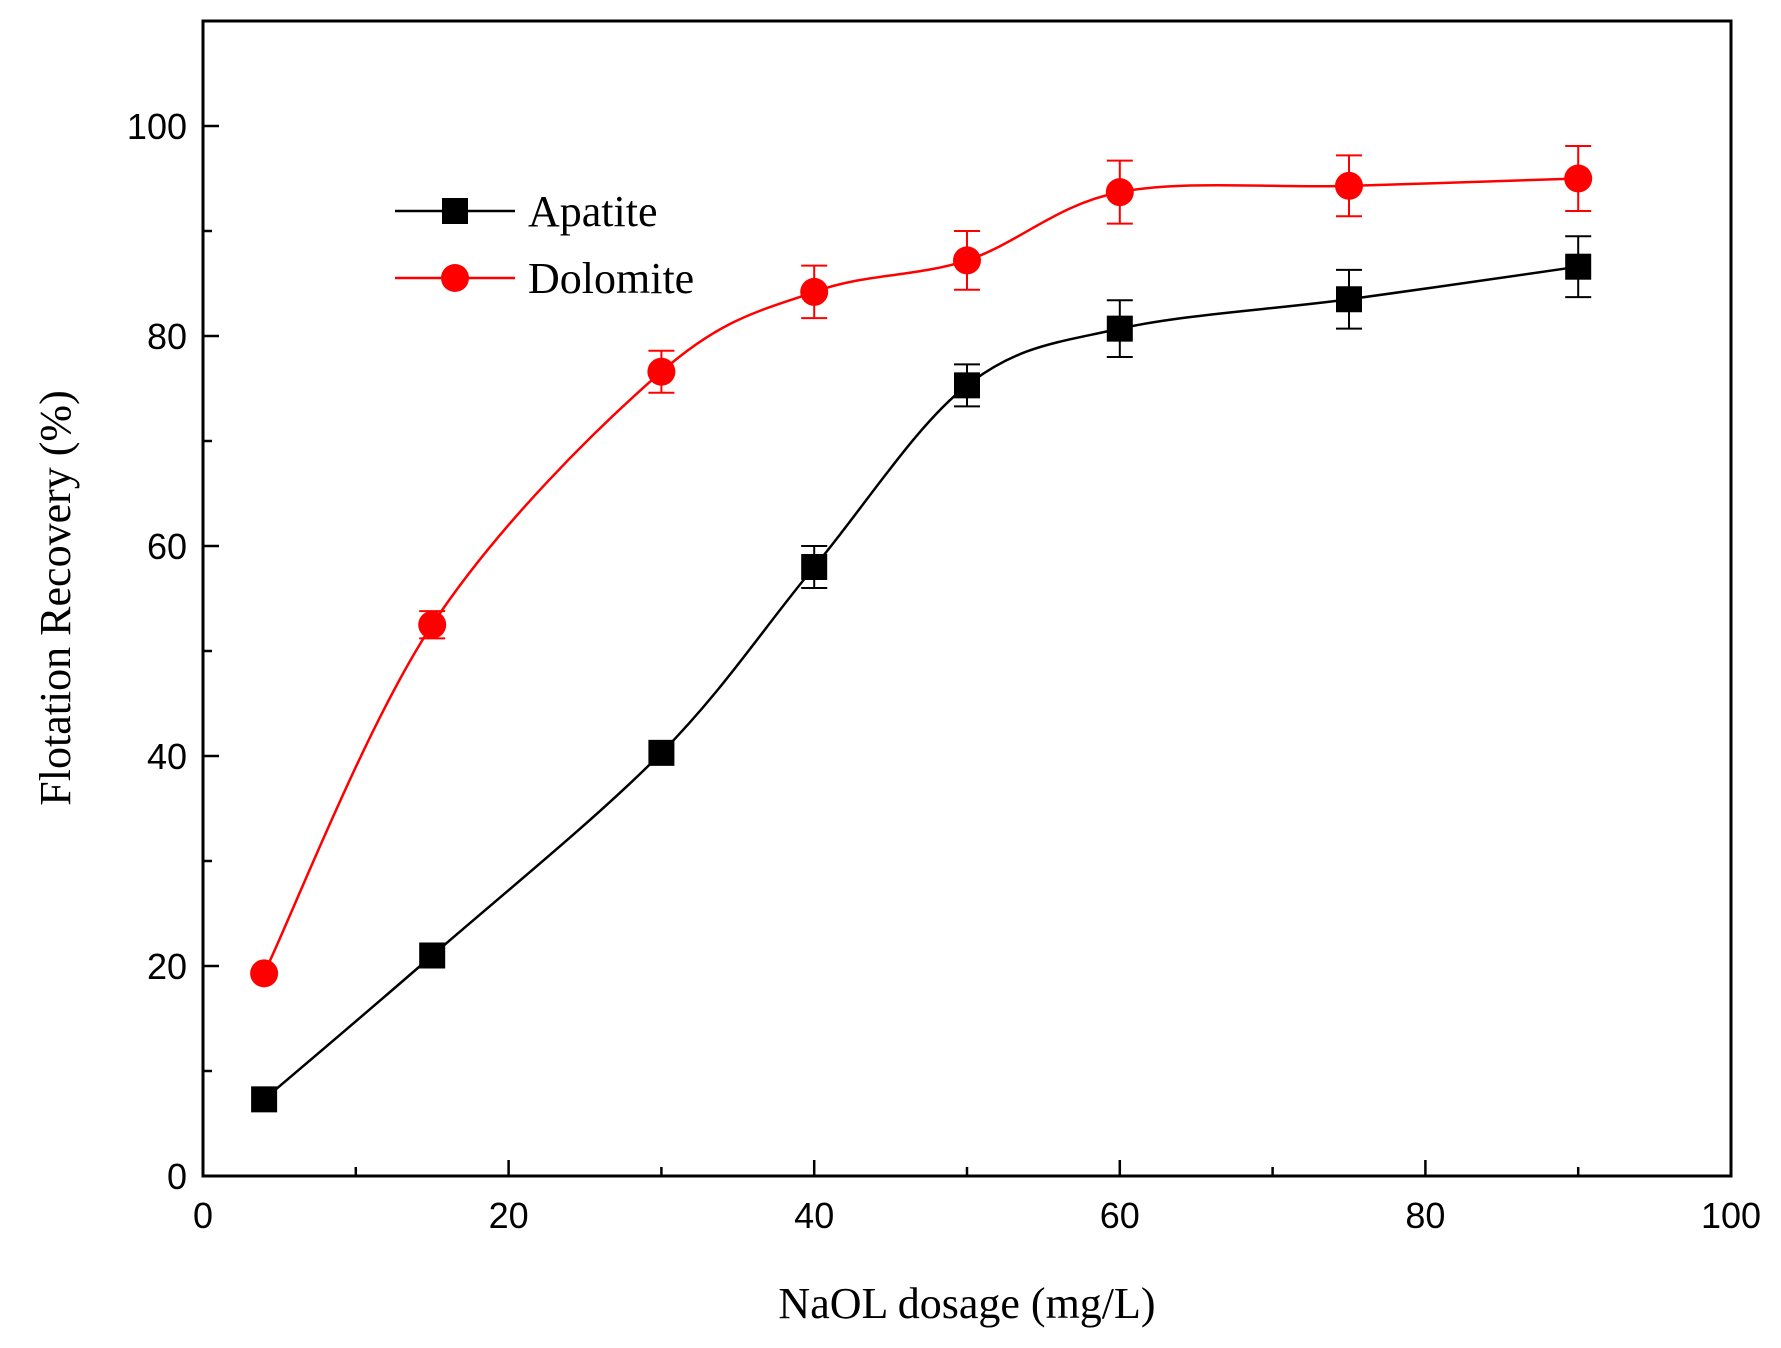  I want to click on x-tick-label: 0, so click(203, 1215).